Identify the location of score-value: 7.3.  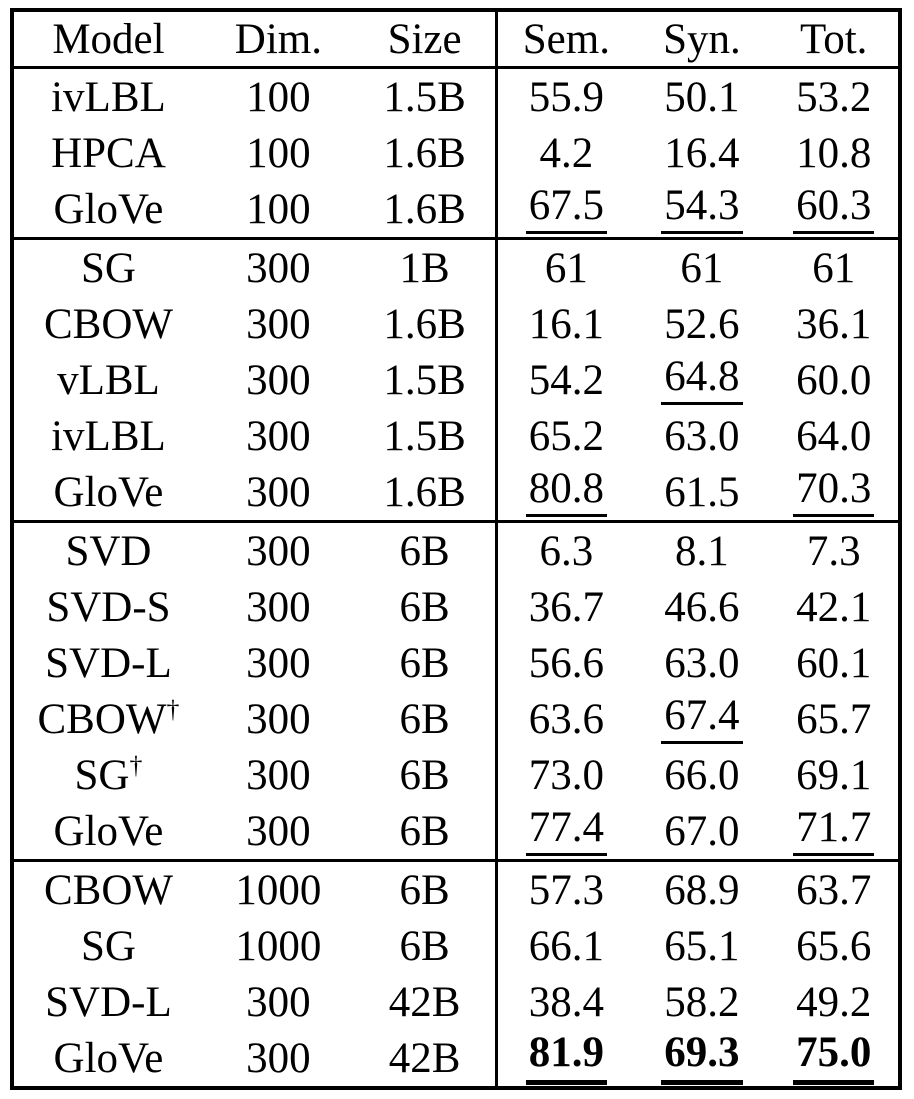
(833, 551).